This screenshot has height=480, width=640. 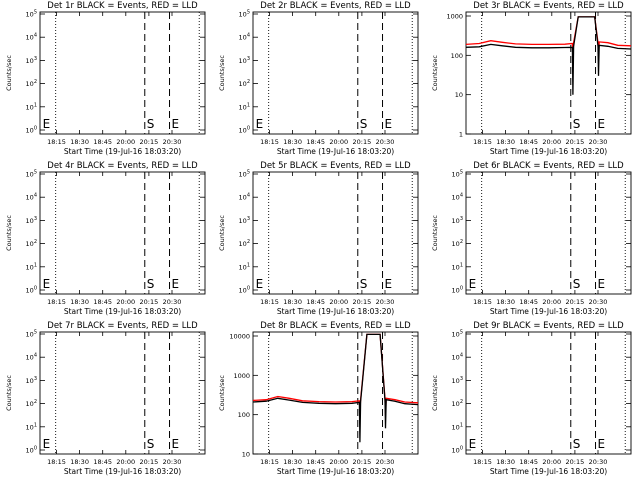 What do you see at coordinates (461, 135) in the screenshot?
I see `y-tick-label: 1` at bounding box center [461, 135].